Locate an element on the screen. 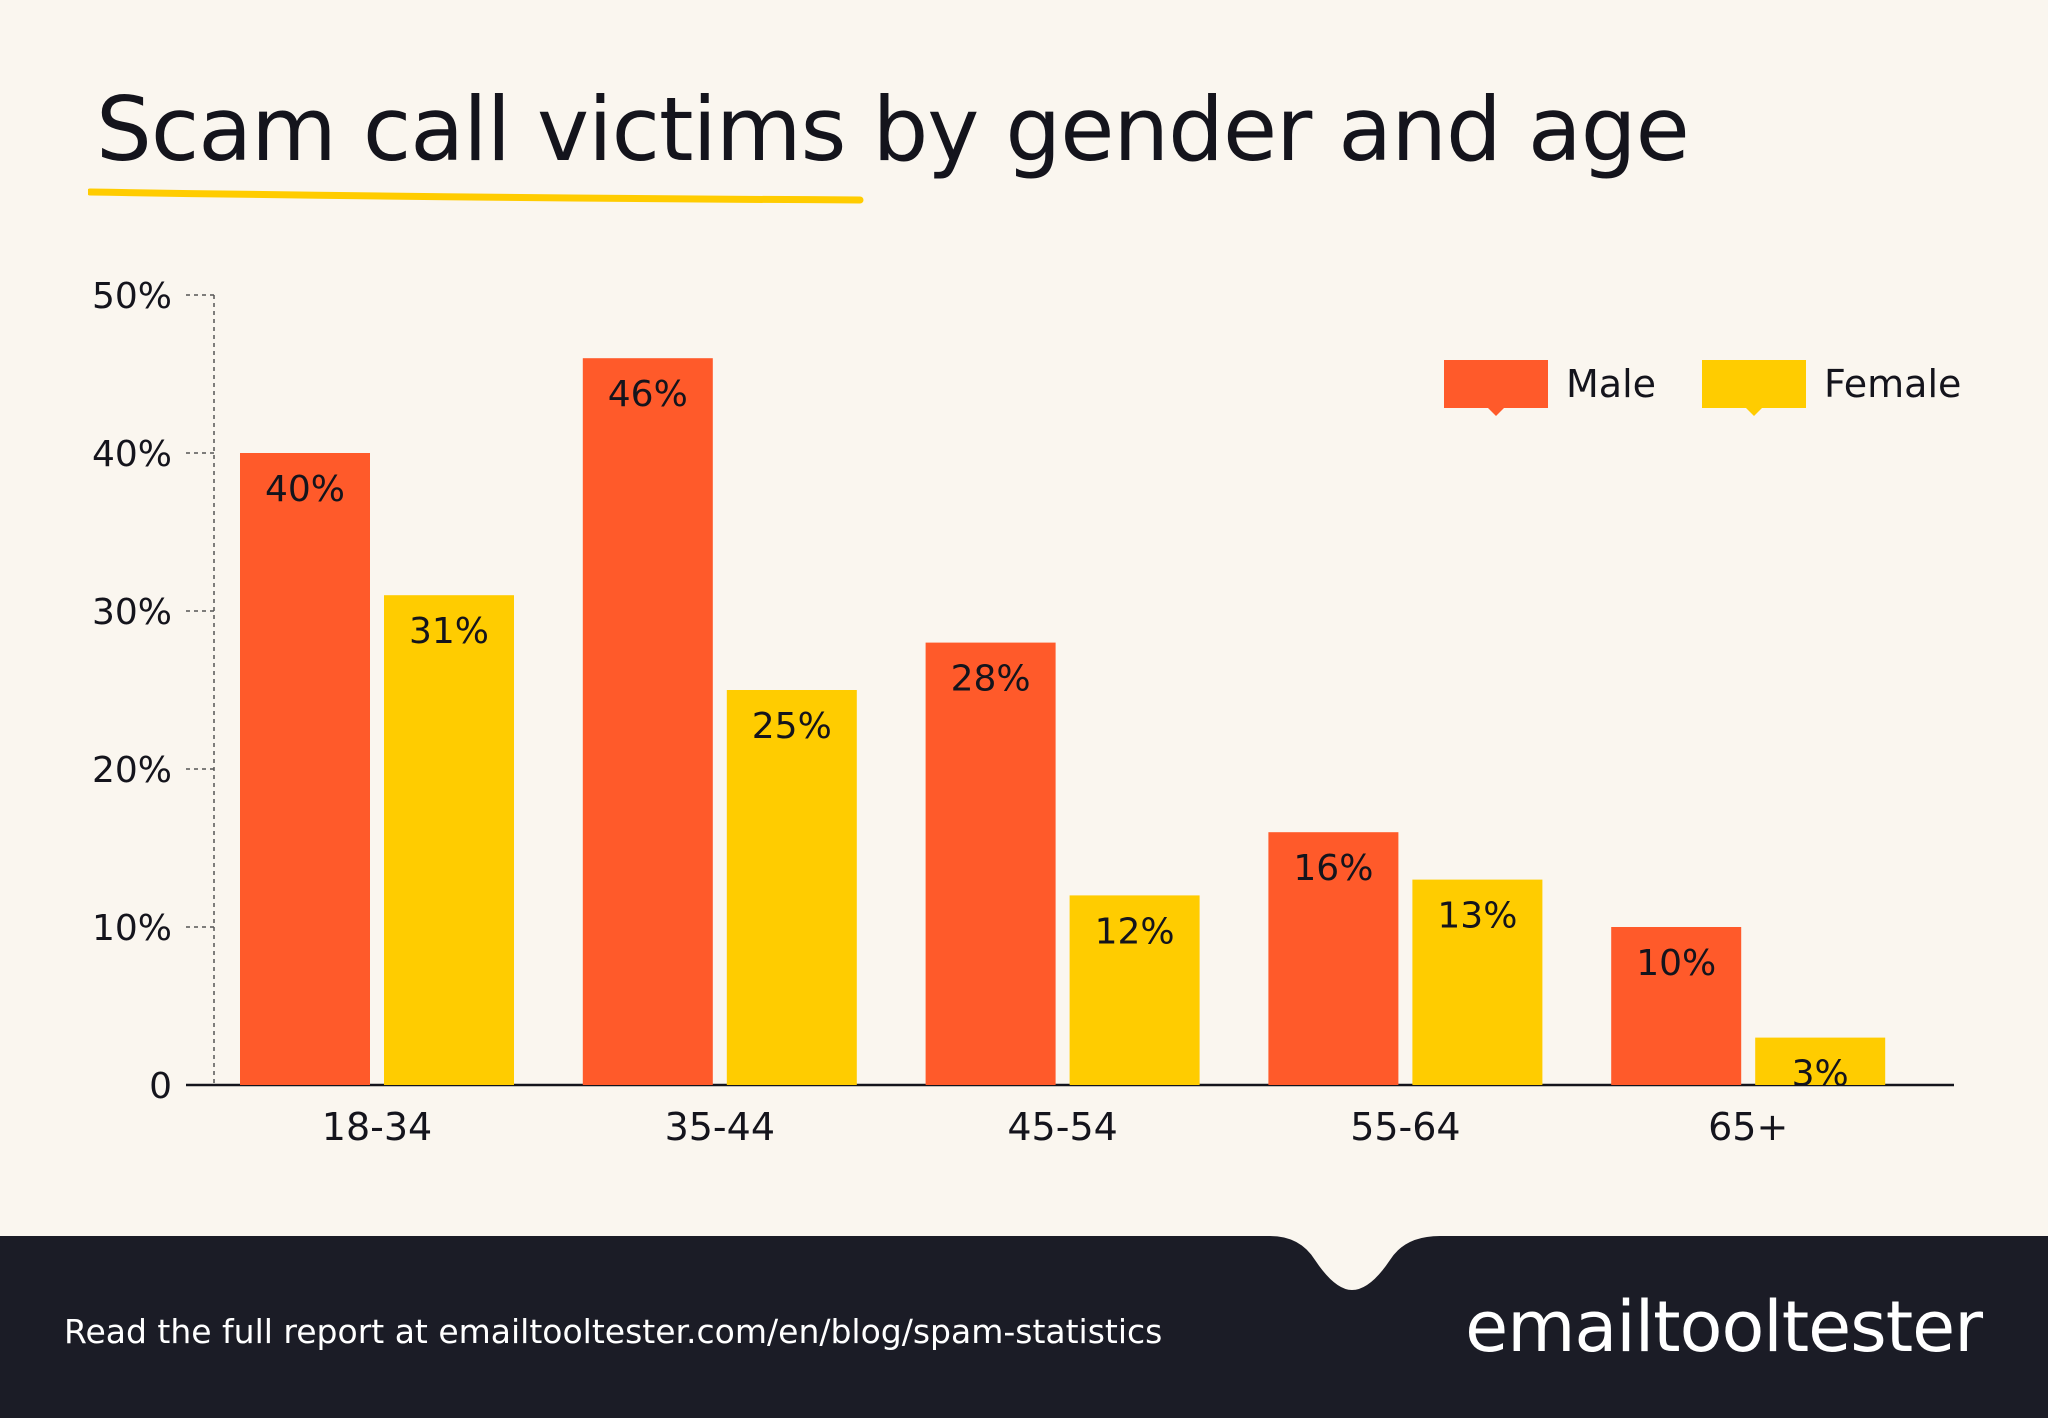  data-label: 31% is located at coordinates (449, 631).